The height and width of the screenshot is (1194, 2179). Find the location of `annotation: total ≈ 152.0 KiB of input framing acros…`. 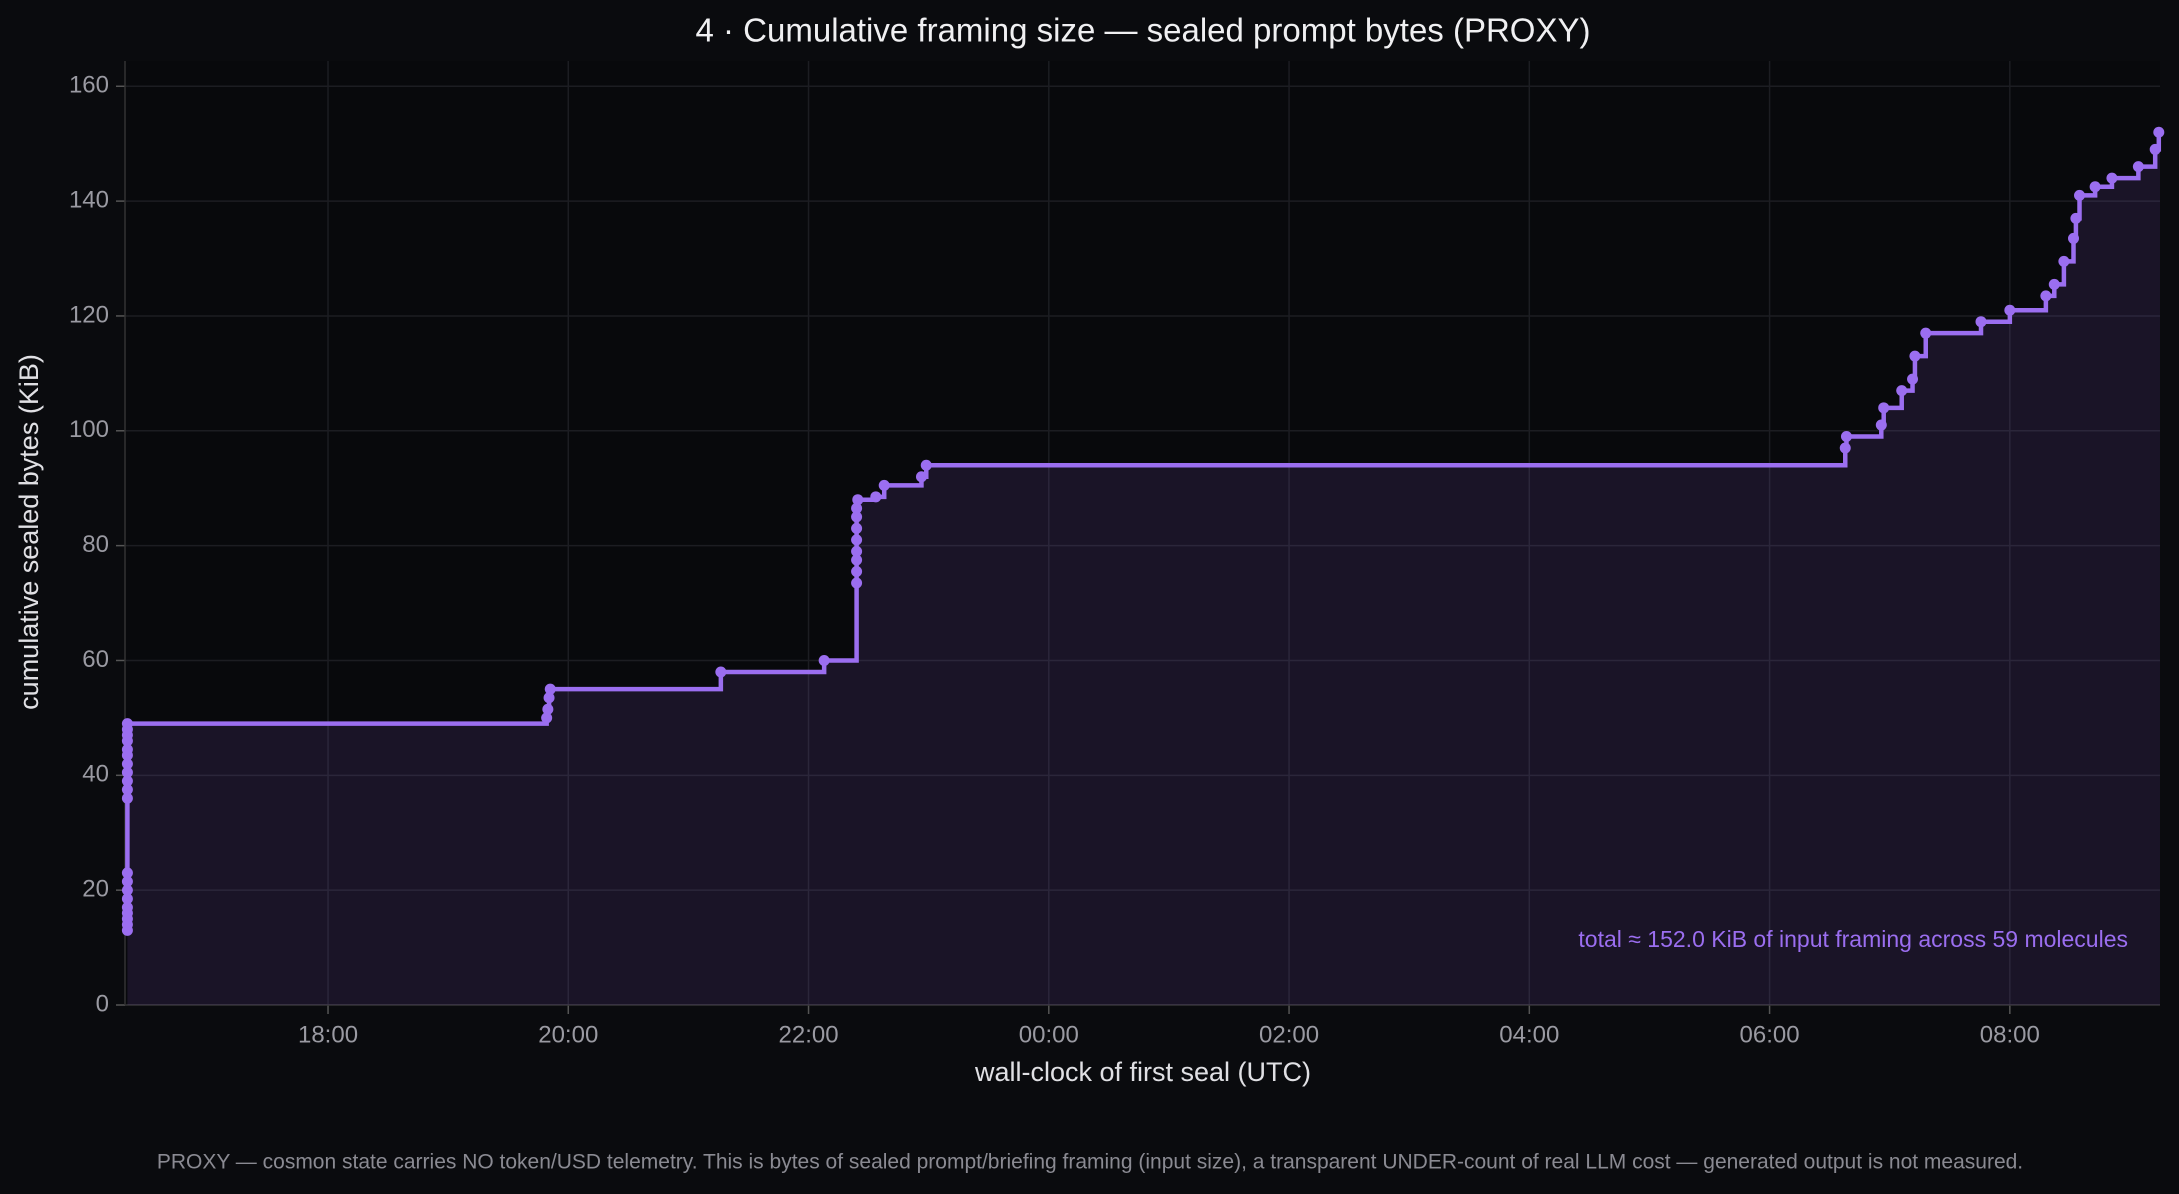

annotation: total ≈ 152.0 KiB of input framing acros… is located at coordinates (1853, 939).